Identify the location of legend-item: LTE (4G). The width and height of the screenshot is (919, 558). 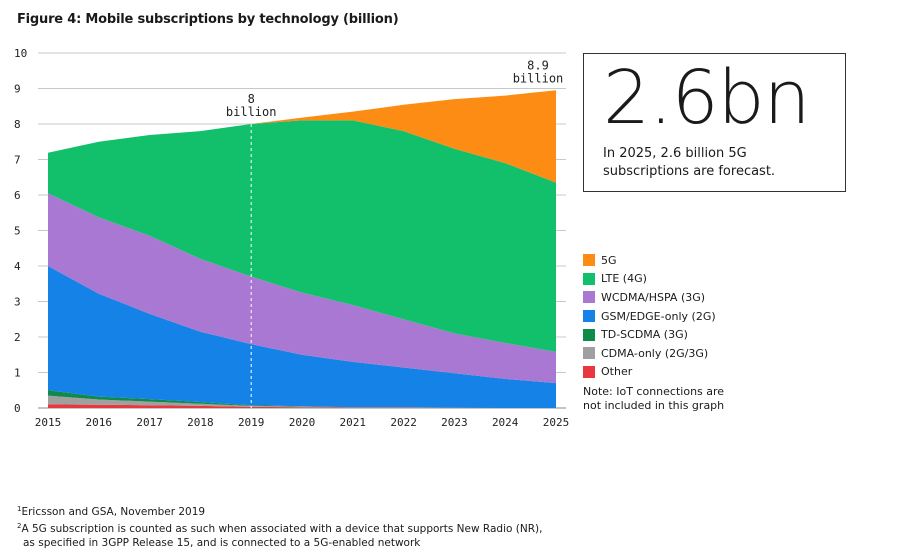
(649, 279).